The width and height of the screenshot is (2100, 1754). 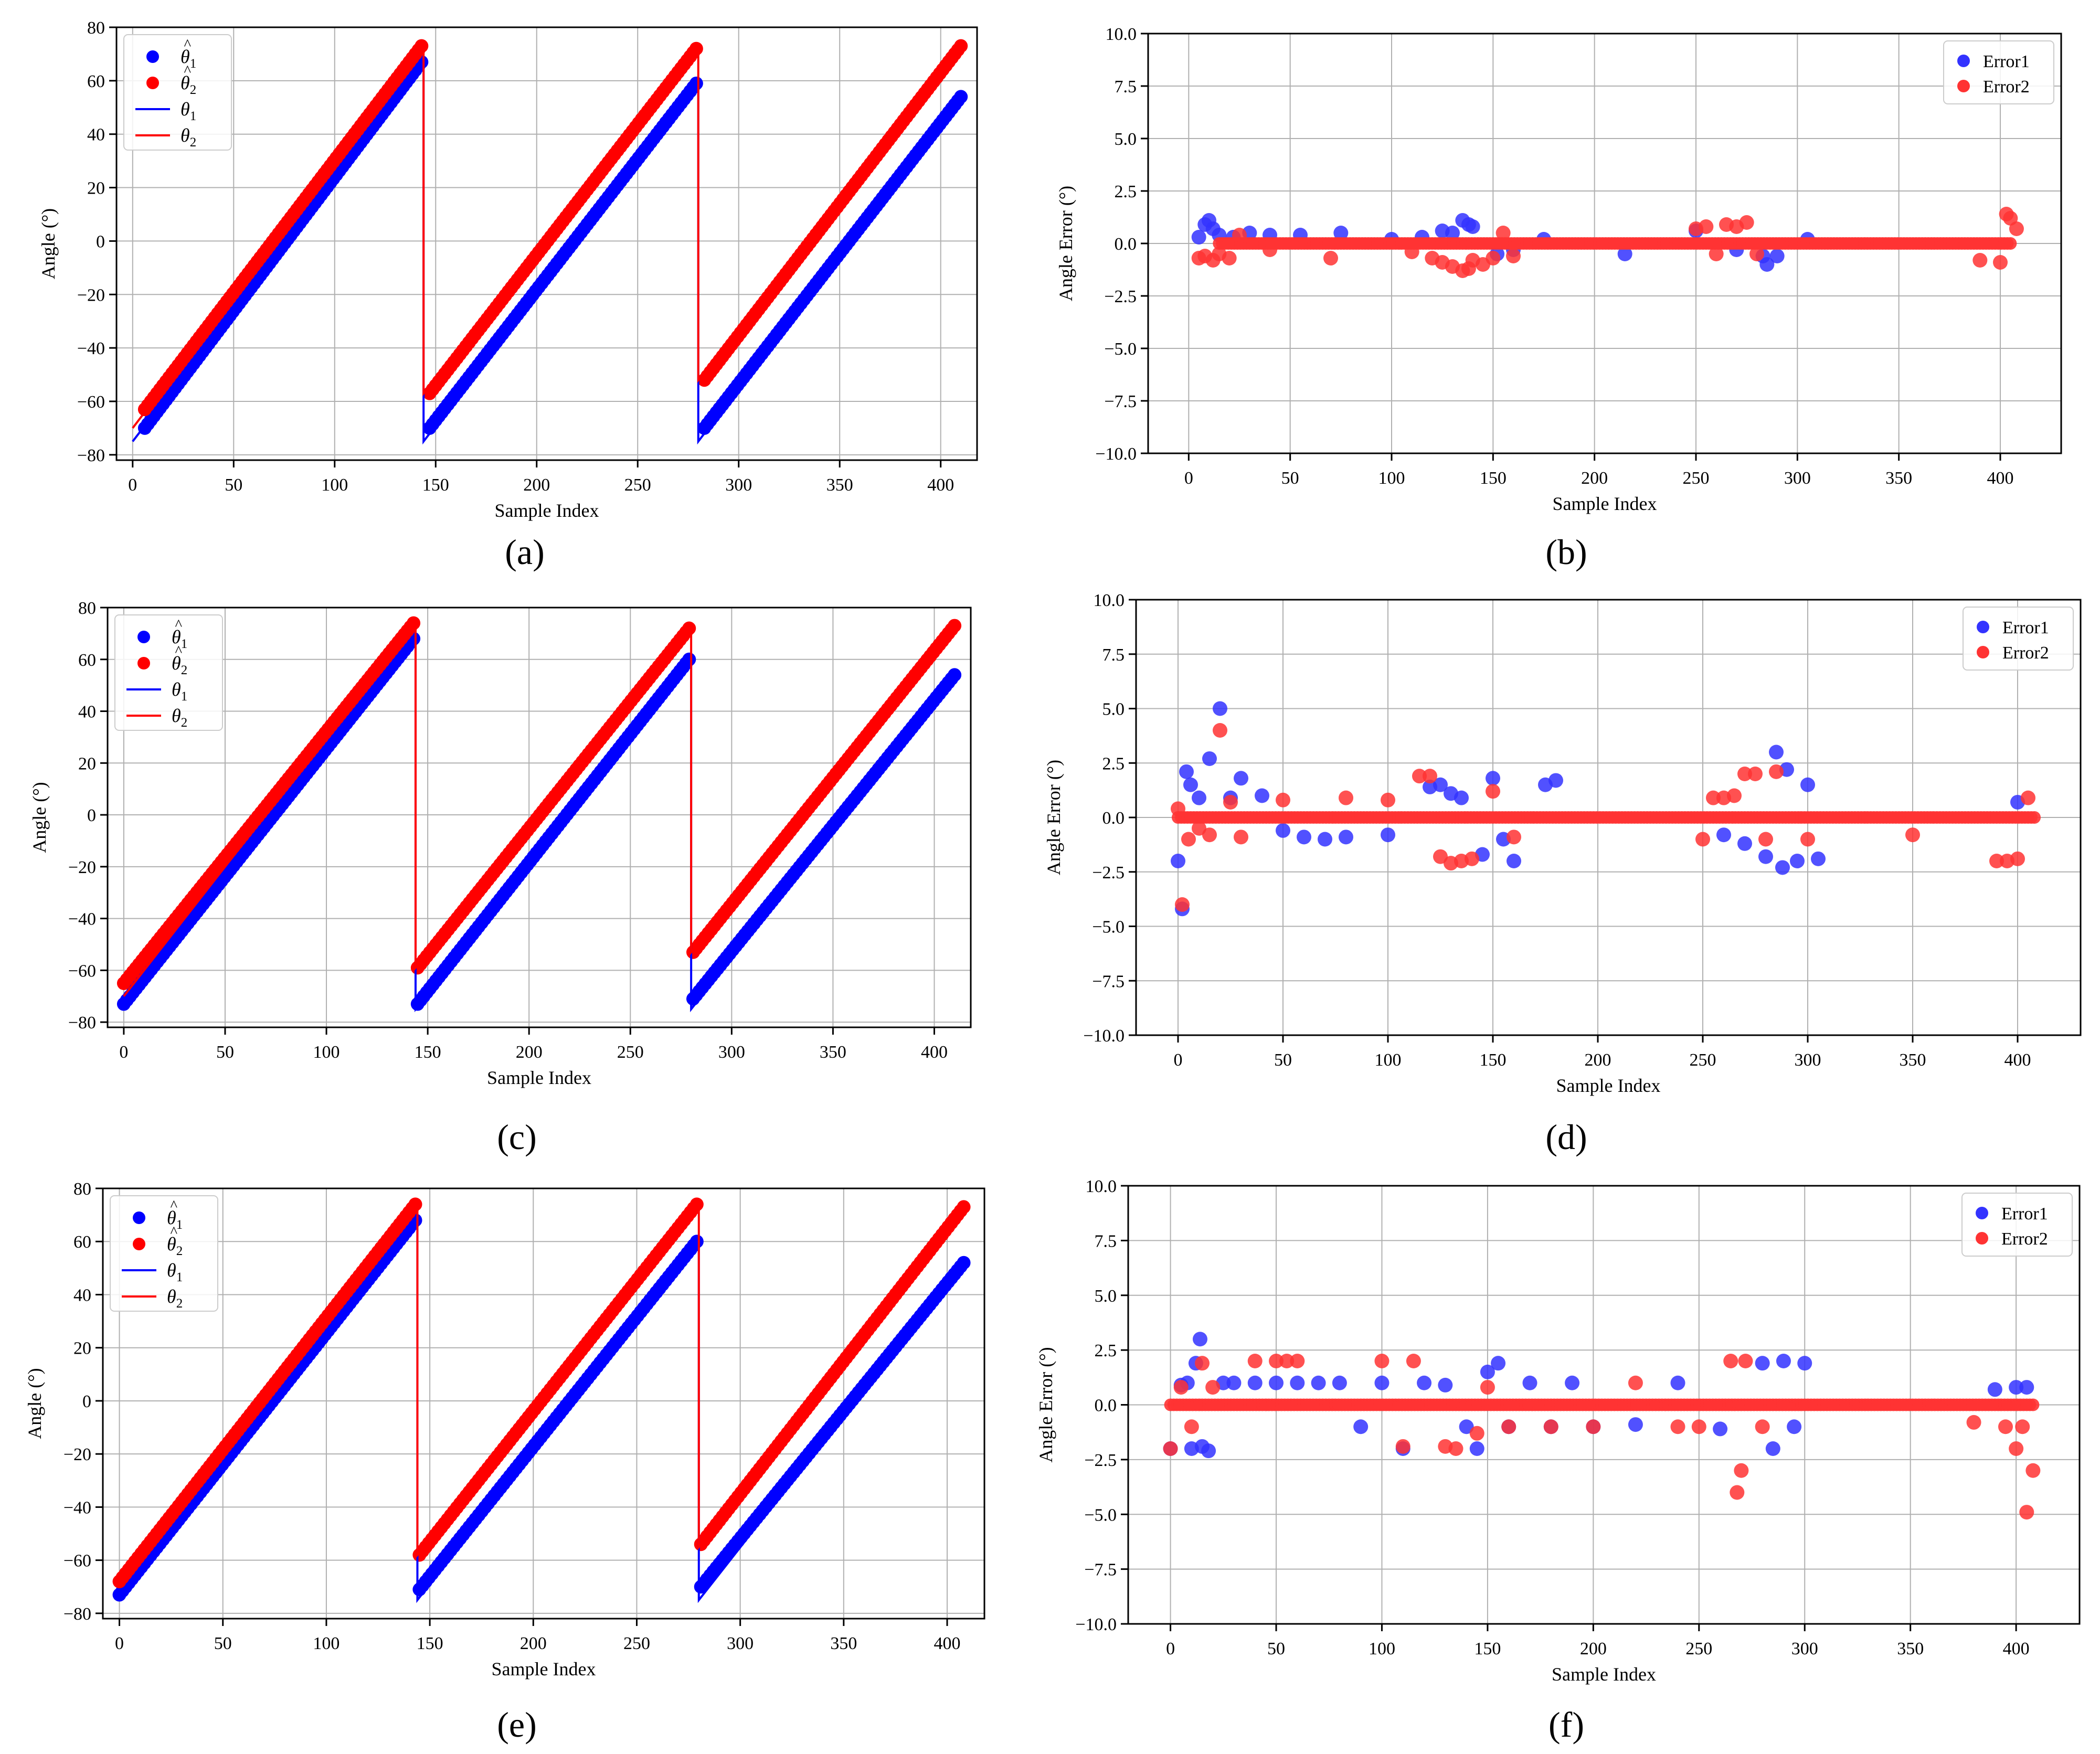 I want to click on y-tick-label: −7.5, so click(x=1108, y=981).